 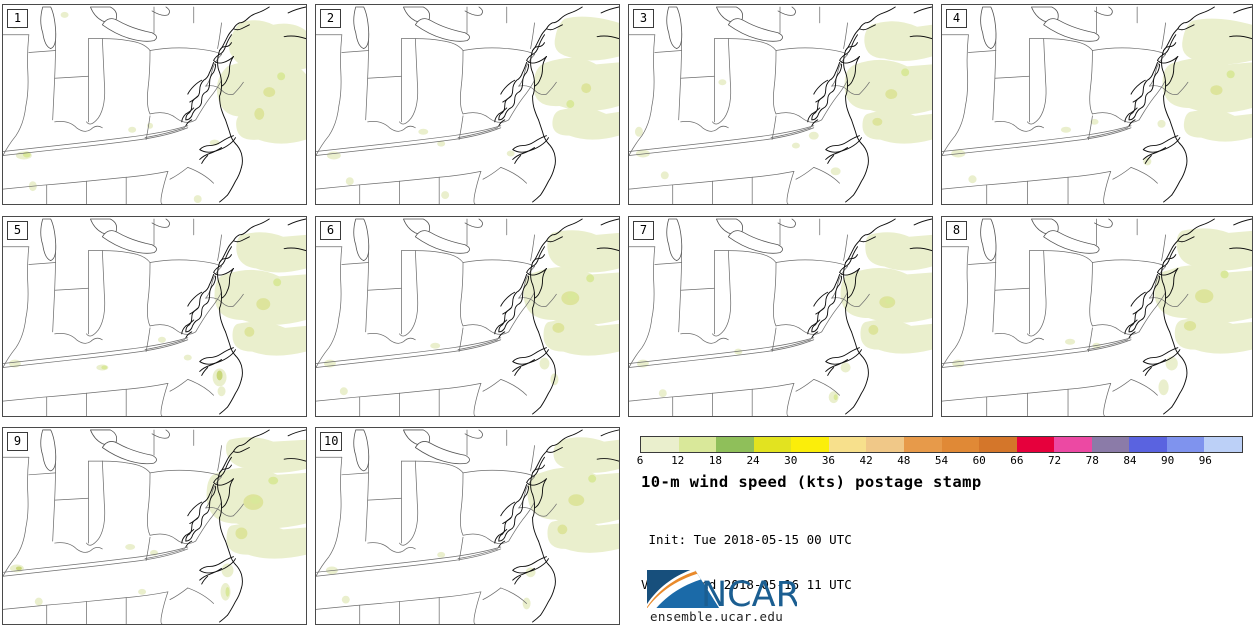 I want to click on map-panel-8: 8, so click(x=1097, y=316).